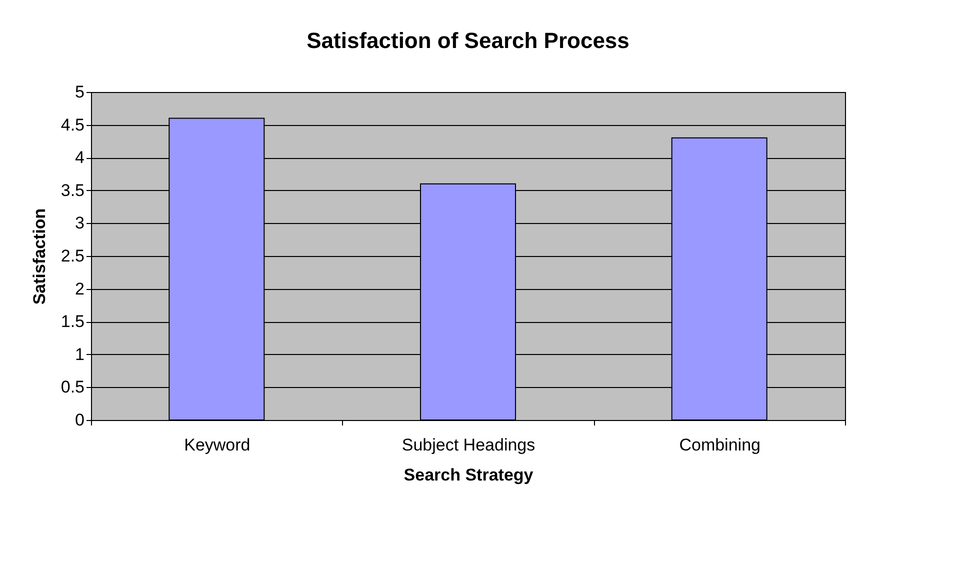  Describe the element at coordinates (72, 124) in the screenshot. I see `y-tick-label: 4.5` at that location.